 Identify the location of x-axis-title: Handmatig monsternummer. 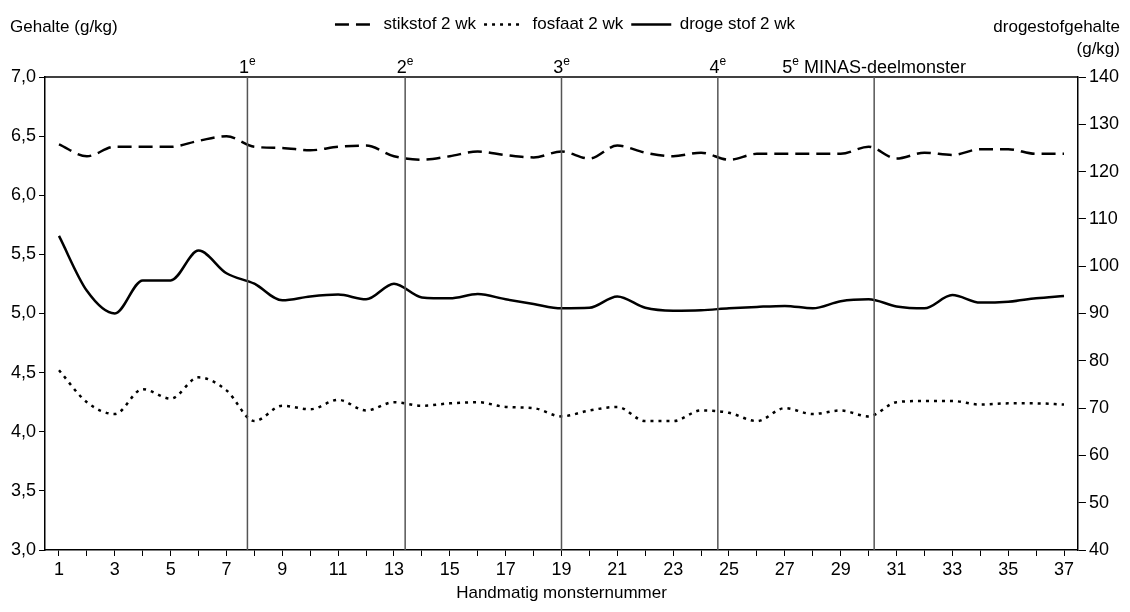
(562, 593).